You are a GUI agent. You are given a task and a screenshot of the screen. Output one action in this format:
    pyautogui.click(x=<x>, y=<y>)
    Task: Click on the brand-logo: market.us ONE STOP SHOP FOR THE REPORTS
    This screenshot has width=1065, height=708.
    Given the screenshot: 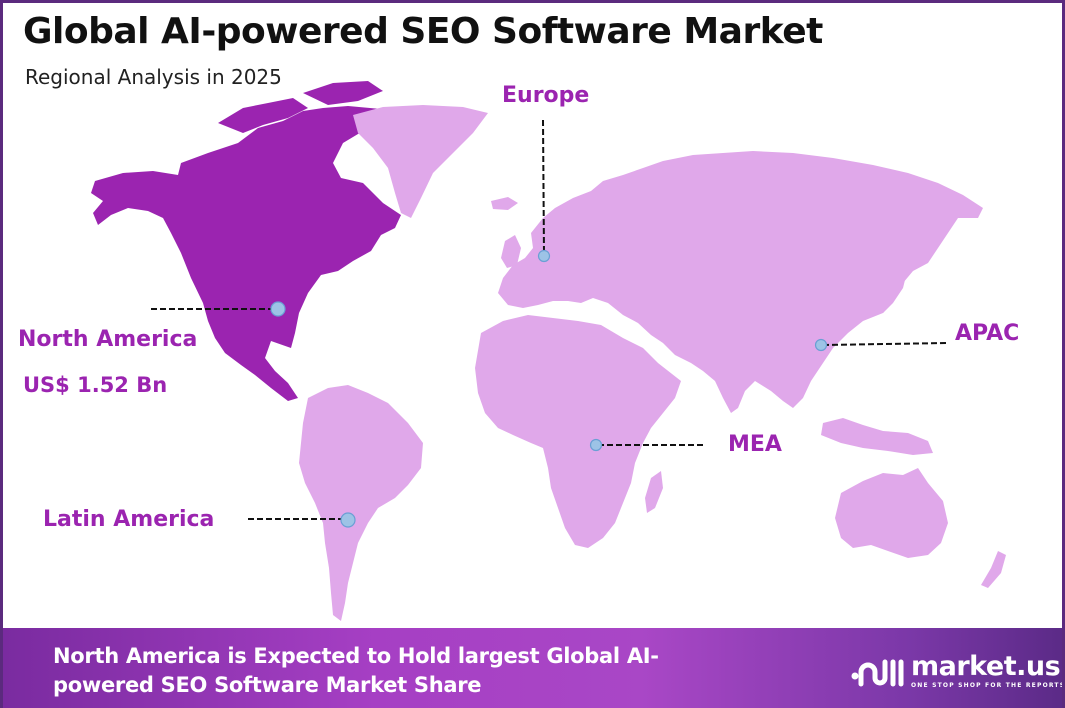 What is the action you would take?
    pyautogui.click(x=958, y=670)
    